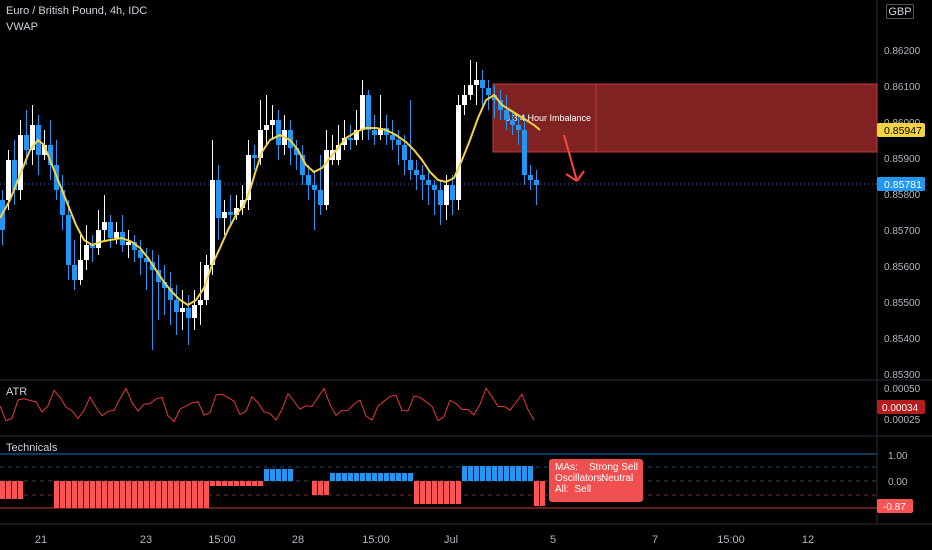 This screenshot has width=932, height=550. What do you see at coordinates (77, 11) in the screenshot?
I see `symbol-title: Euro / British Pound, 4h, IDC` at bounding box center [77, 11].